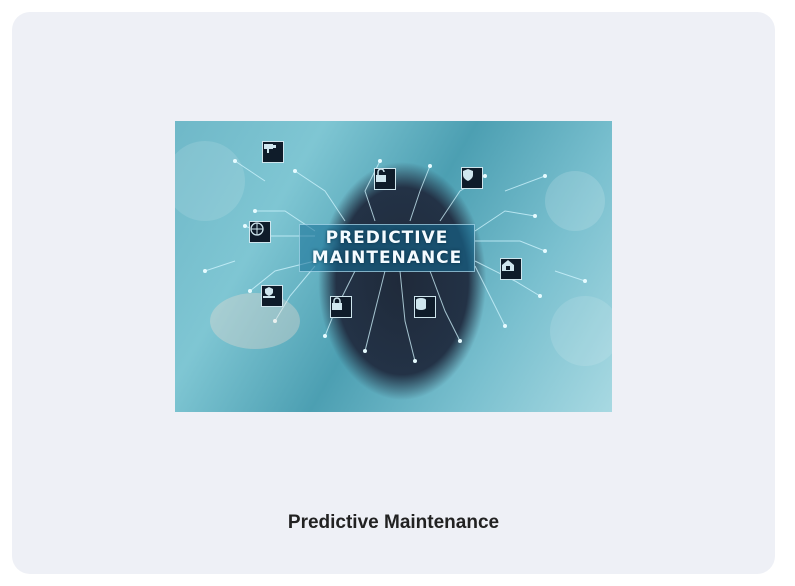 The width and height of the screenshot is (795, 586). I want to click on banner-line-2: MAINTENANCE, so click(387, 258).